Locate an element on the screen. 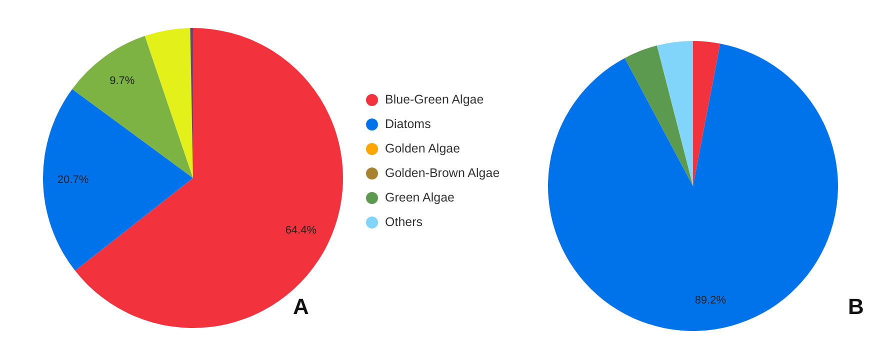 The image size is (894, 344). legend-label: Blue-Green Algae is located at coordinates (434, 99).